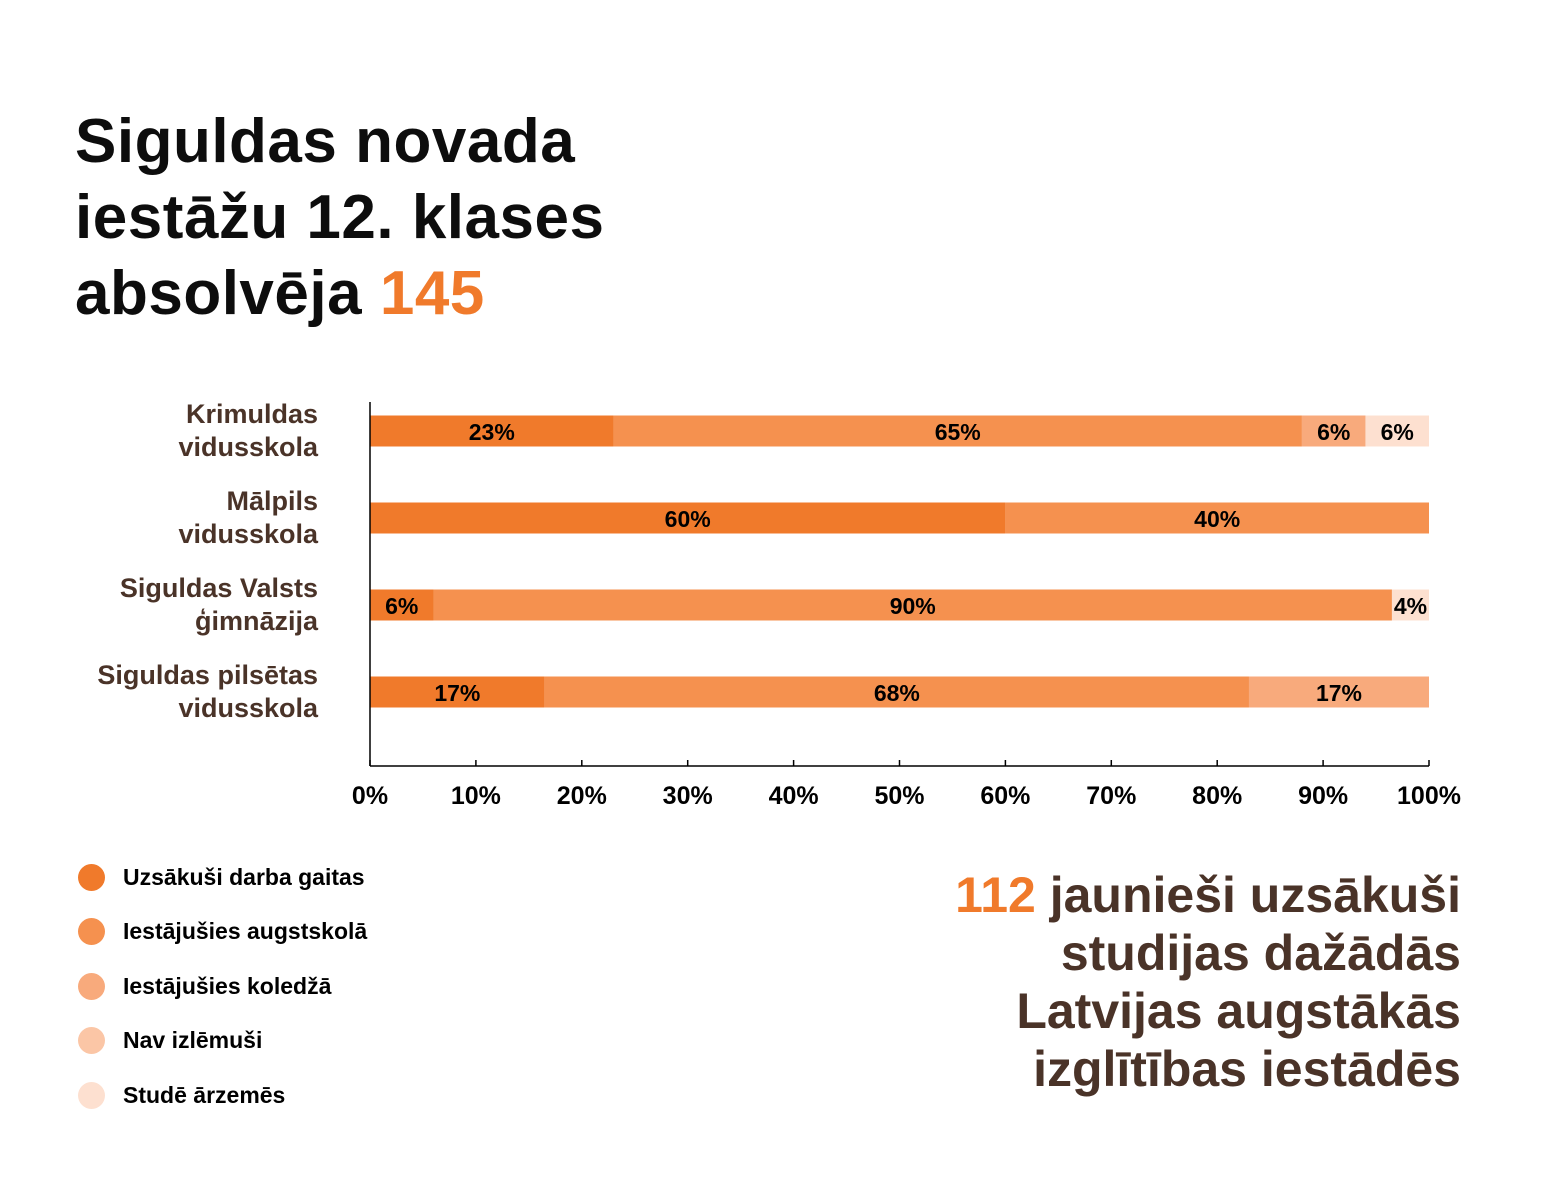 The image size is (1553, 1200). I want to click on x-tick-label: 0%, so click(370, 796).